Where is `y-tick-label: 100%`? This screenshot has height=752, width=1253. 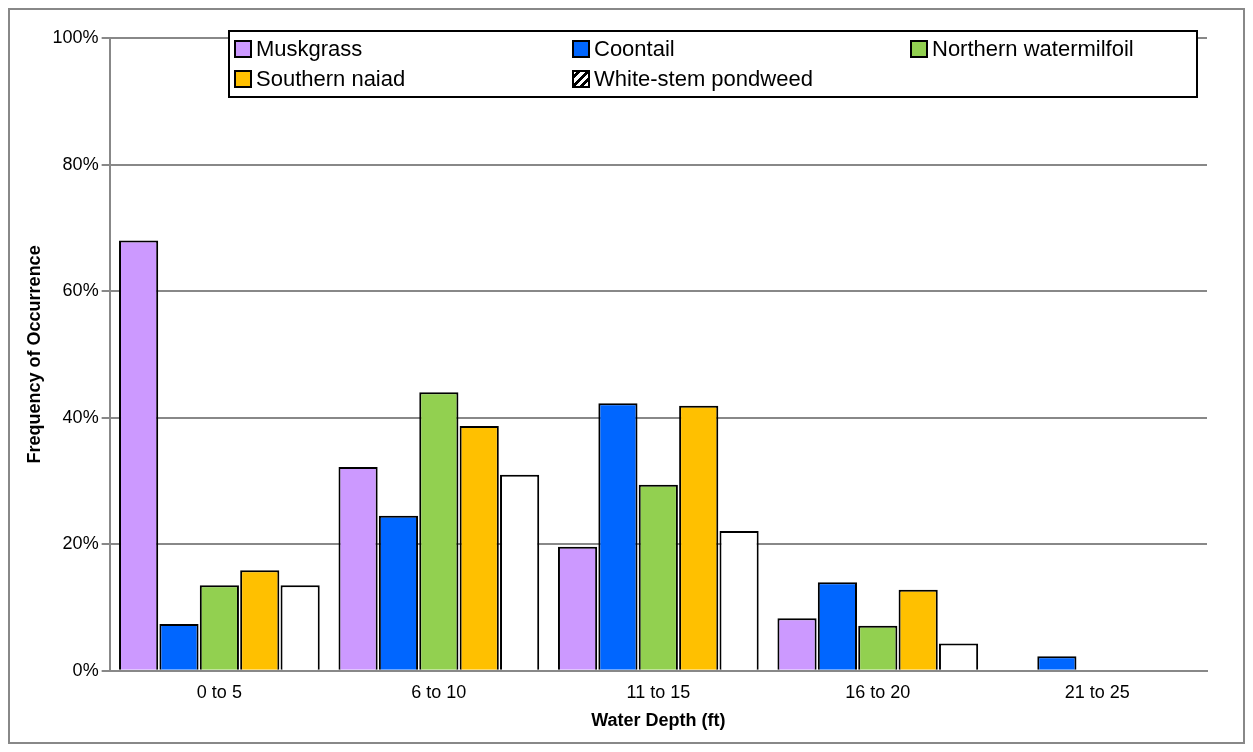 y-tick-label: 100% is located at coordinates (75, 36).